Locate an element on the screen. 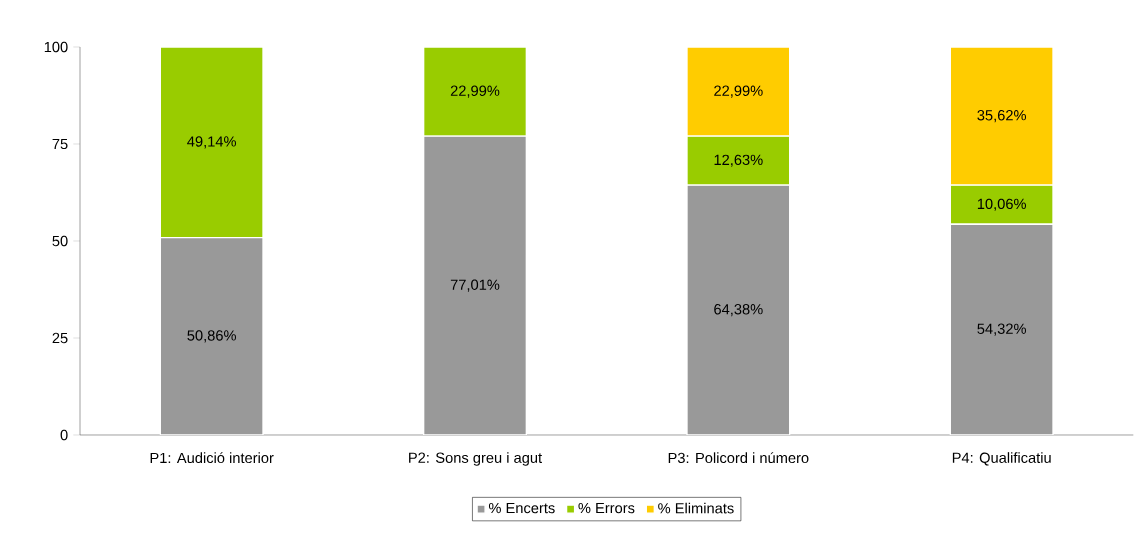 The width and height of the screenshot is (1145, 543). data-label: 49,14% is located at coordinates (211, 142).